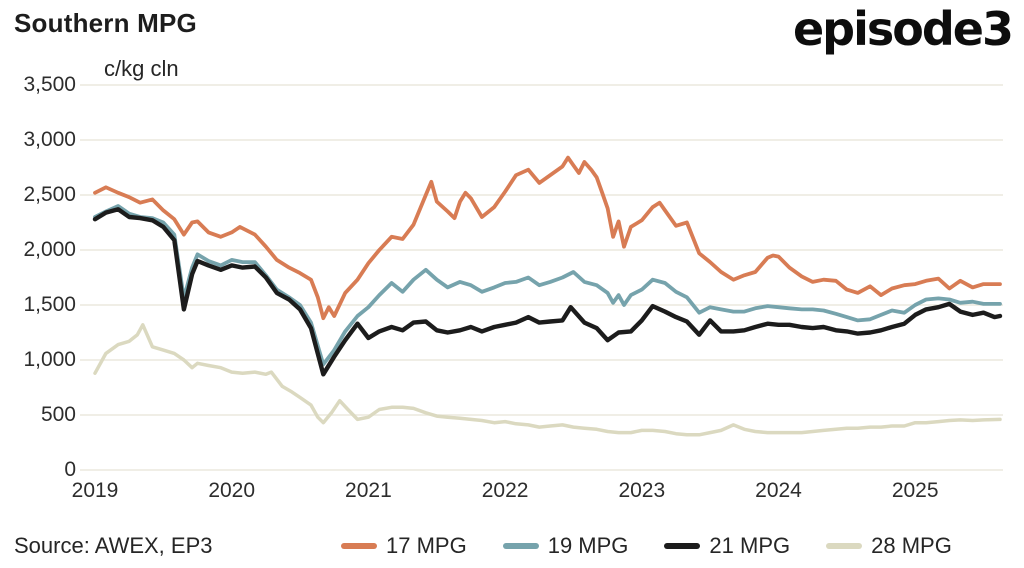 The width and height of the screenshot is (1024, 568). Describe the element at coordinates (49, 84) in the screenshot. I see `y-axis-tick-label: 3,500` at that location.